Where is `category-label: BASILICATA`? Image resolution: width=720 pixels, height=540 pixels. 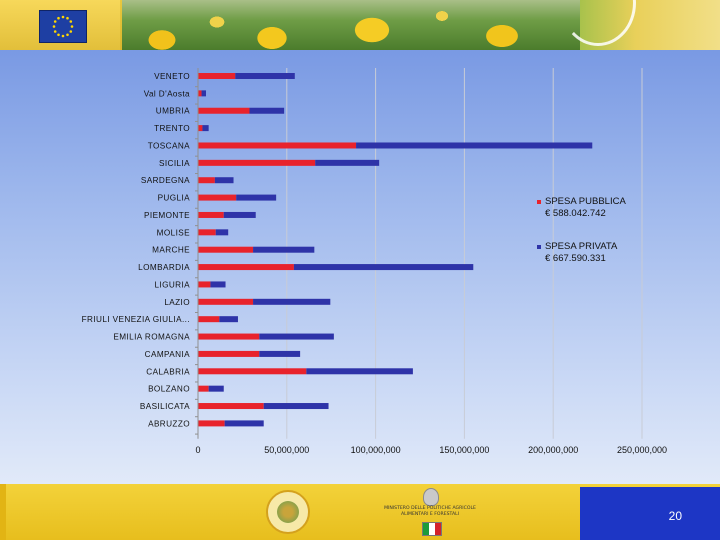 category-label: BASILICATA is located at coordinates (165, 406).